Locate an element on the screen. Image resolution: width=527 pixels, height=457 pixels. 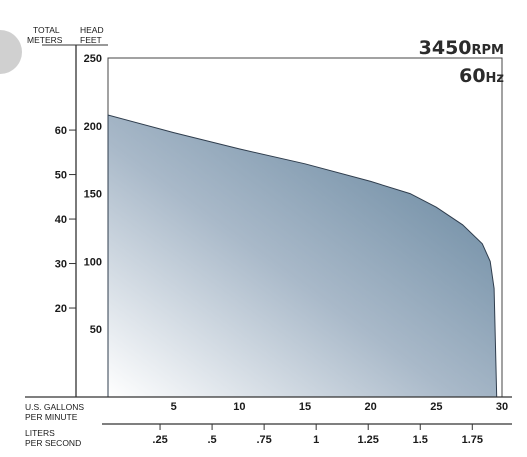
feet-tick-label: 200 is located at coordinates (93, 127).